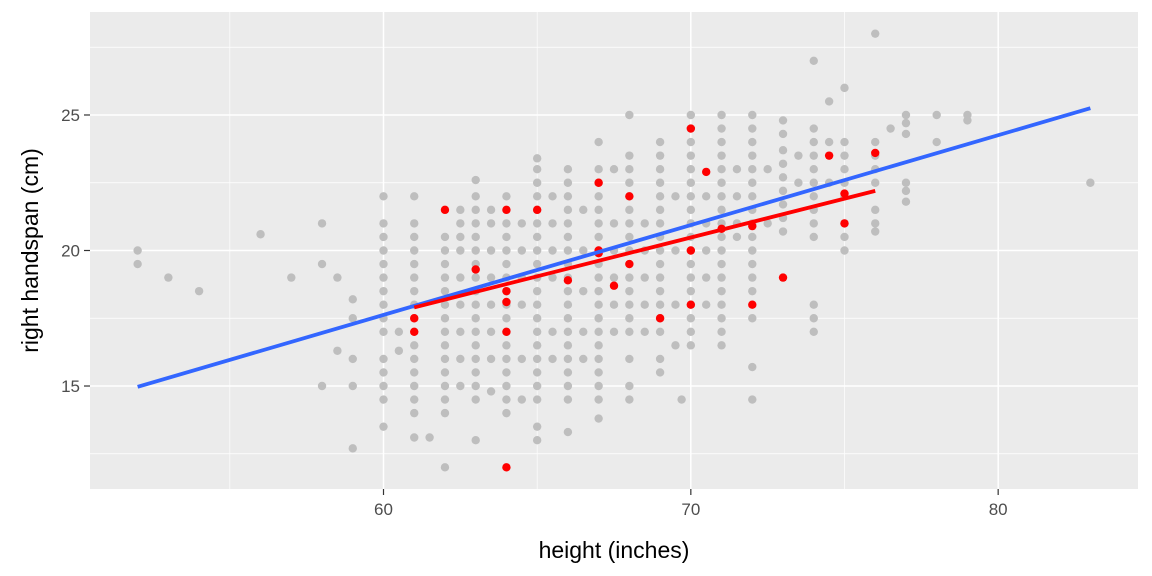  What do you see at coordinates (690, 509) in the screenshot?
I see `x-tick-label: 70` at bounding box center [690, 509].